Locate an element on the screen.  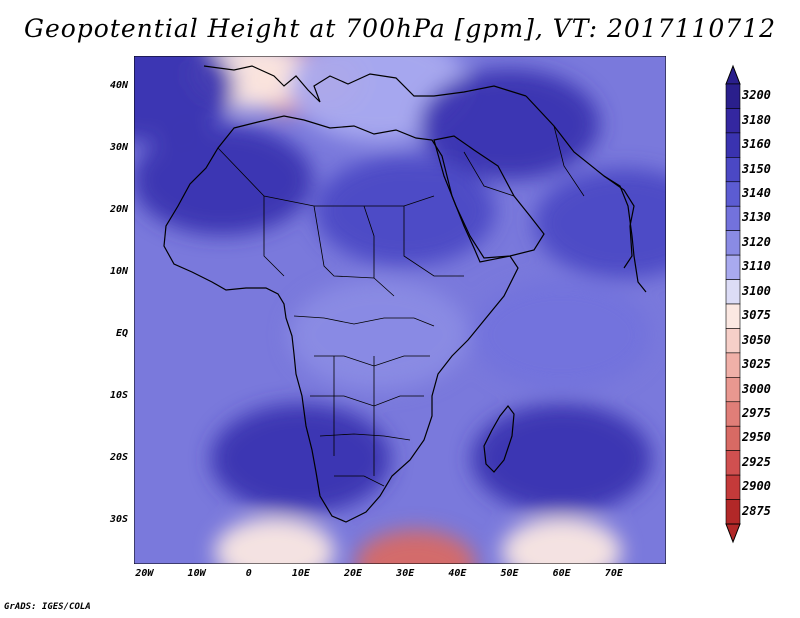
madagascar-coastline is located at coordinates (499, 439).